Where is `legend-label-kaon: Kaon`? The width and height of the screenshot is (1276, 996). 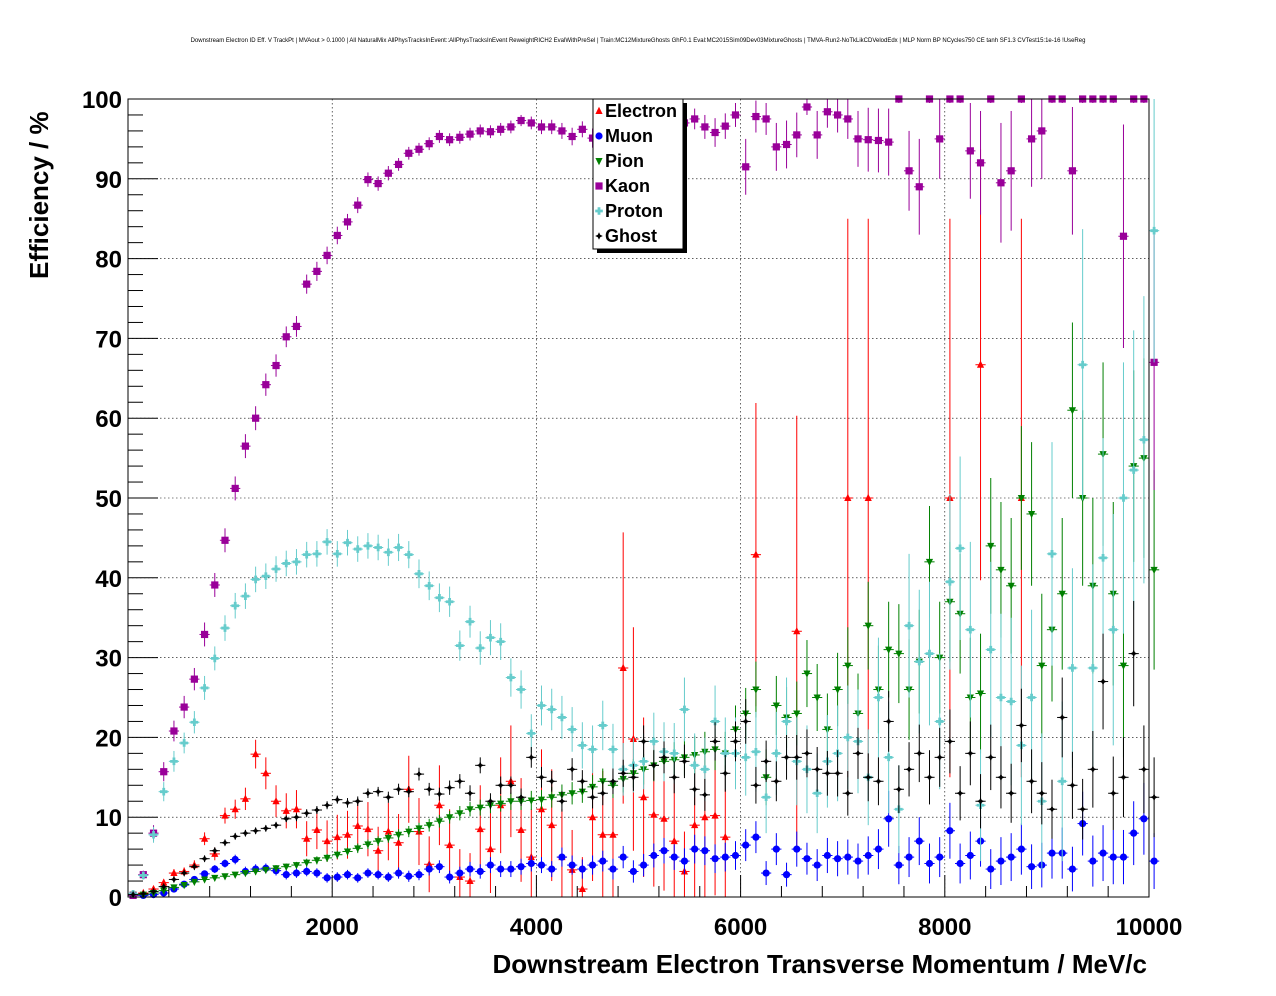 legend-label-kaon: Kaon is located at coordinates (627, 186).